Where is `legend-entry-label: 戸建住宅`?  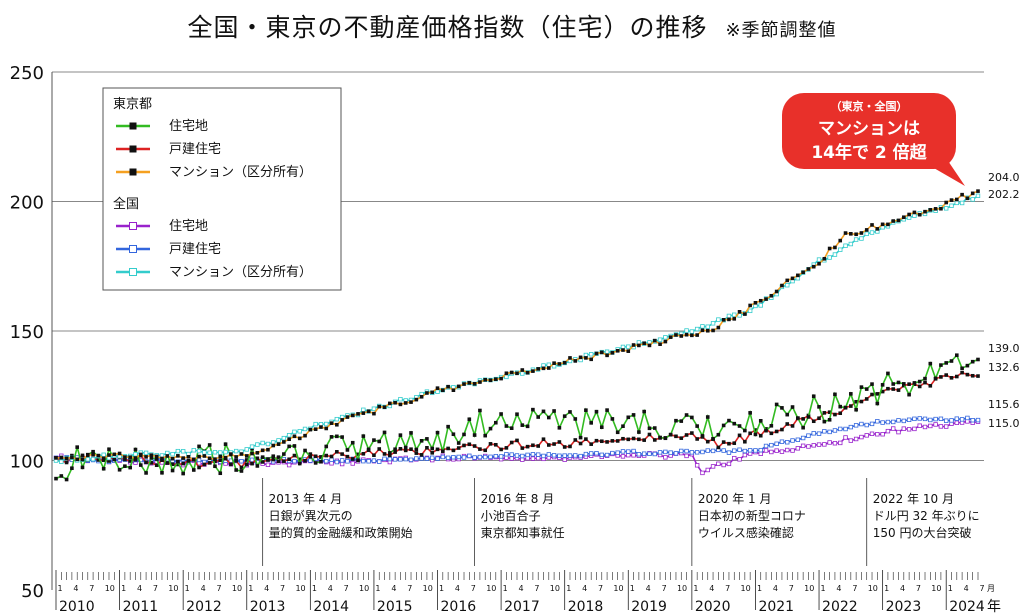
legend-entry-label: 戸建住宅 is located at coordinates (195, 149).